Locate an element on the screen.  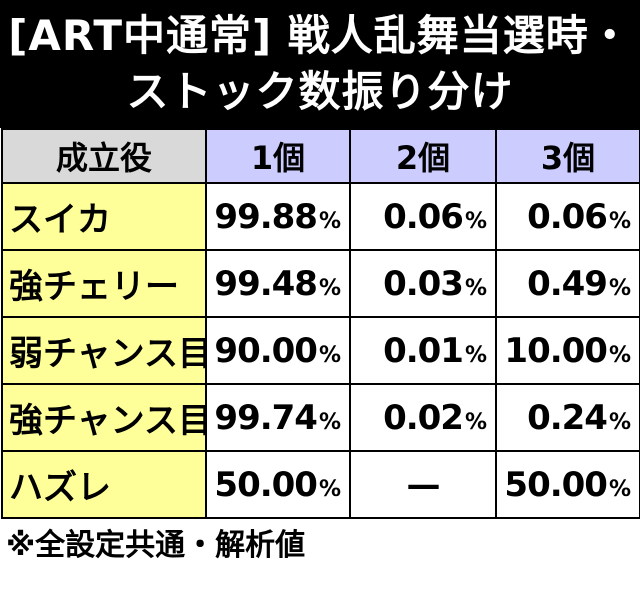
value-cell: 99.88% is located at coordinates (278, 216).